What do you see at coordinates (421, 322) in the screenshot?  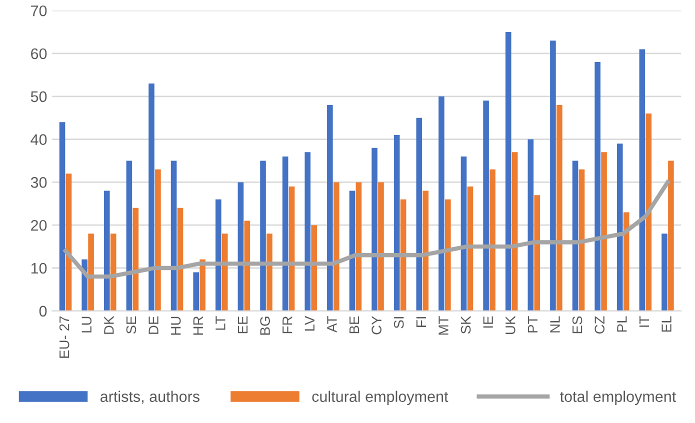 I see `x-tick-label: FI` at bounding box center [421, 322].